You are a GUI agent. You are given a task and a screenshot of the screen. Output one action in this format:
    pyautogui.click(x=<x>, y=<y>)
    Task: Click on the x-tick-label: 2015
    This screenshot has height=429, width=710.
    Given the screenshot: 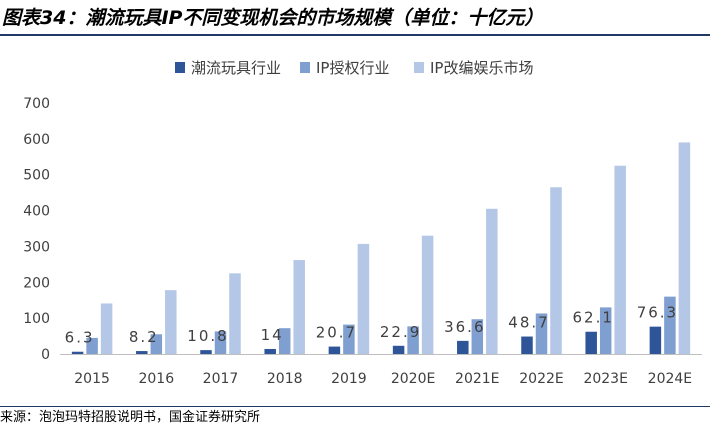 What is the action you would take?
    pyautogui.click(x=92, y=379)
    